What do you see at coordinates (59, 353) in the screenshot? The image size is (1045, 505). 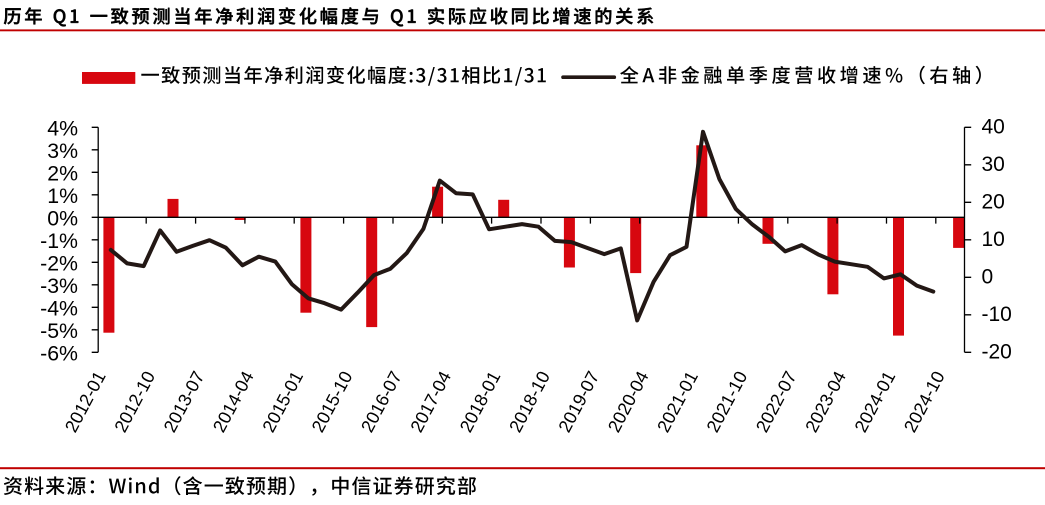 I see `svg-text: -6%` at bounding box center [59, 353].